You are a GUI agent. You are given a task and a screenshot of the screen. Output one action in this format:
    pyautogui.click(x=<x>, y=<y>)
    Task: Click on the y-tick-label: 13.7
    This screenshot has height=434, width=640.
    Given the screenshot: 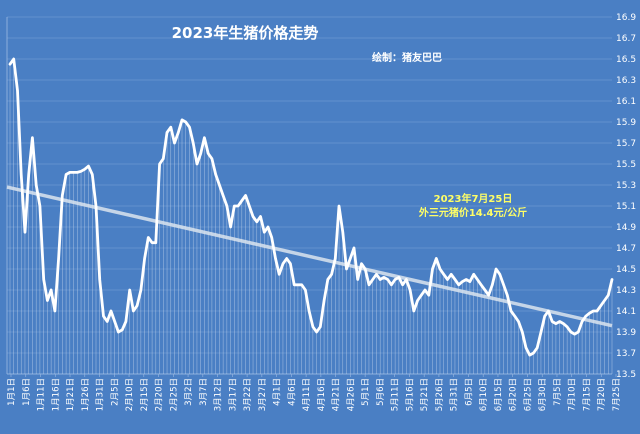 What is the action you would take?
    pyautogui.click(x=626, y=354)
    